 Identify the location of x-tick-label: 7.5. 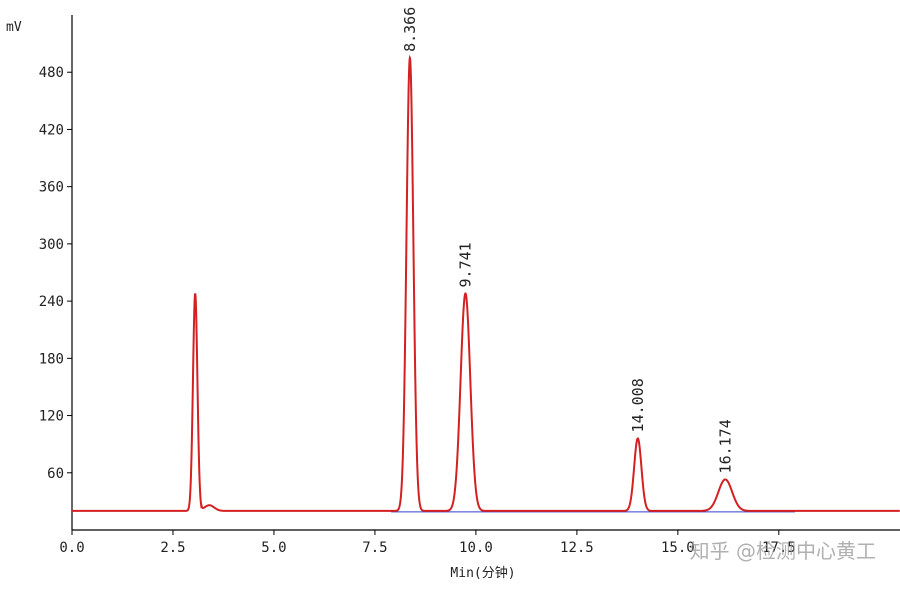
(374, 548).